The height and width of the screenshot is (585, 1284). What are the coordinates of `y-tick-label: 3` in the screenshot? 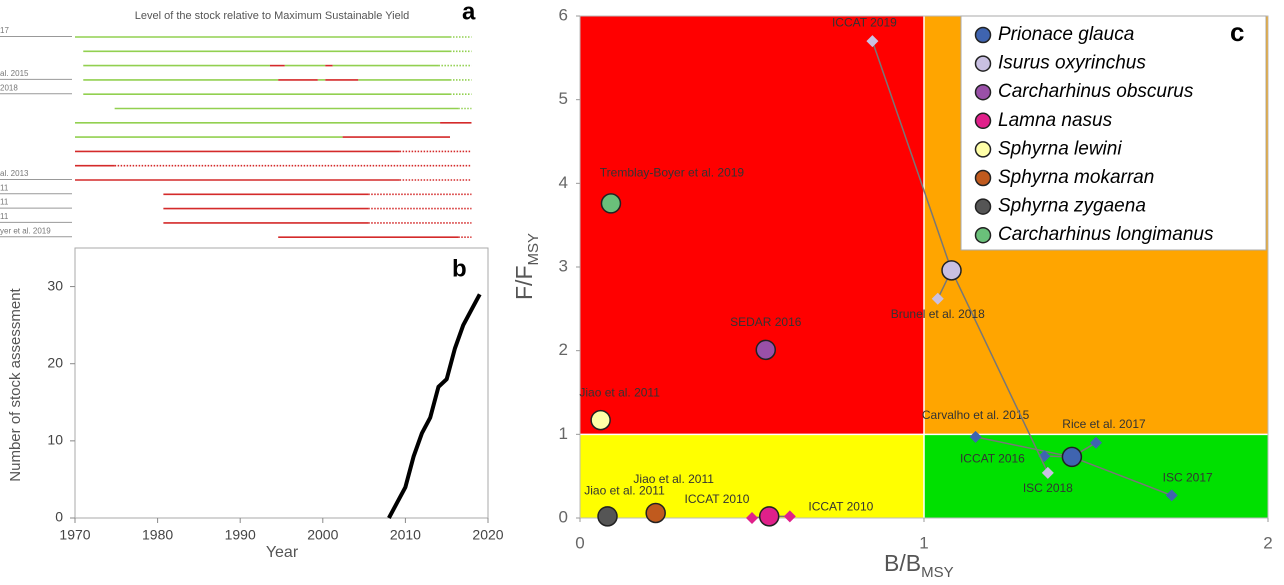 It's located at (563, 265).